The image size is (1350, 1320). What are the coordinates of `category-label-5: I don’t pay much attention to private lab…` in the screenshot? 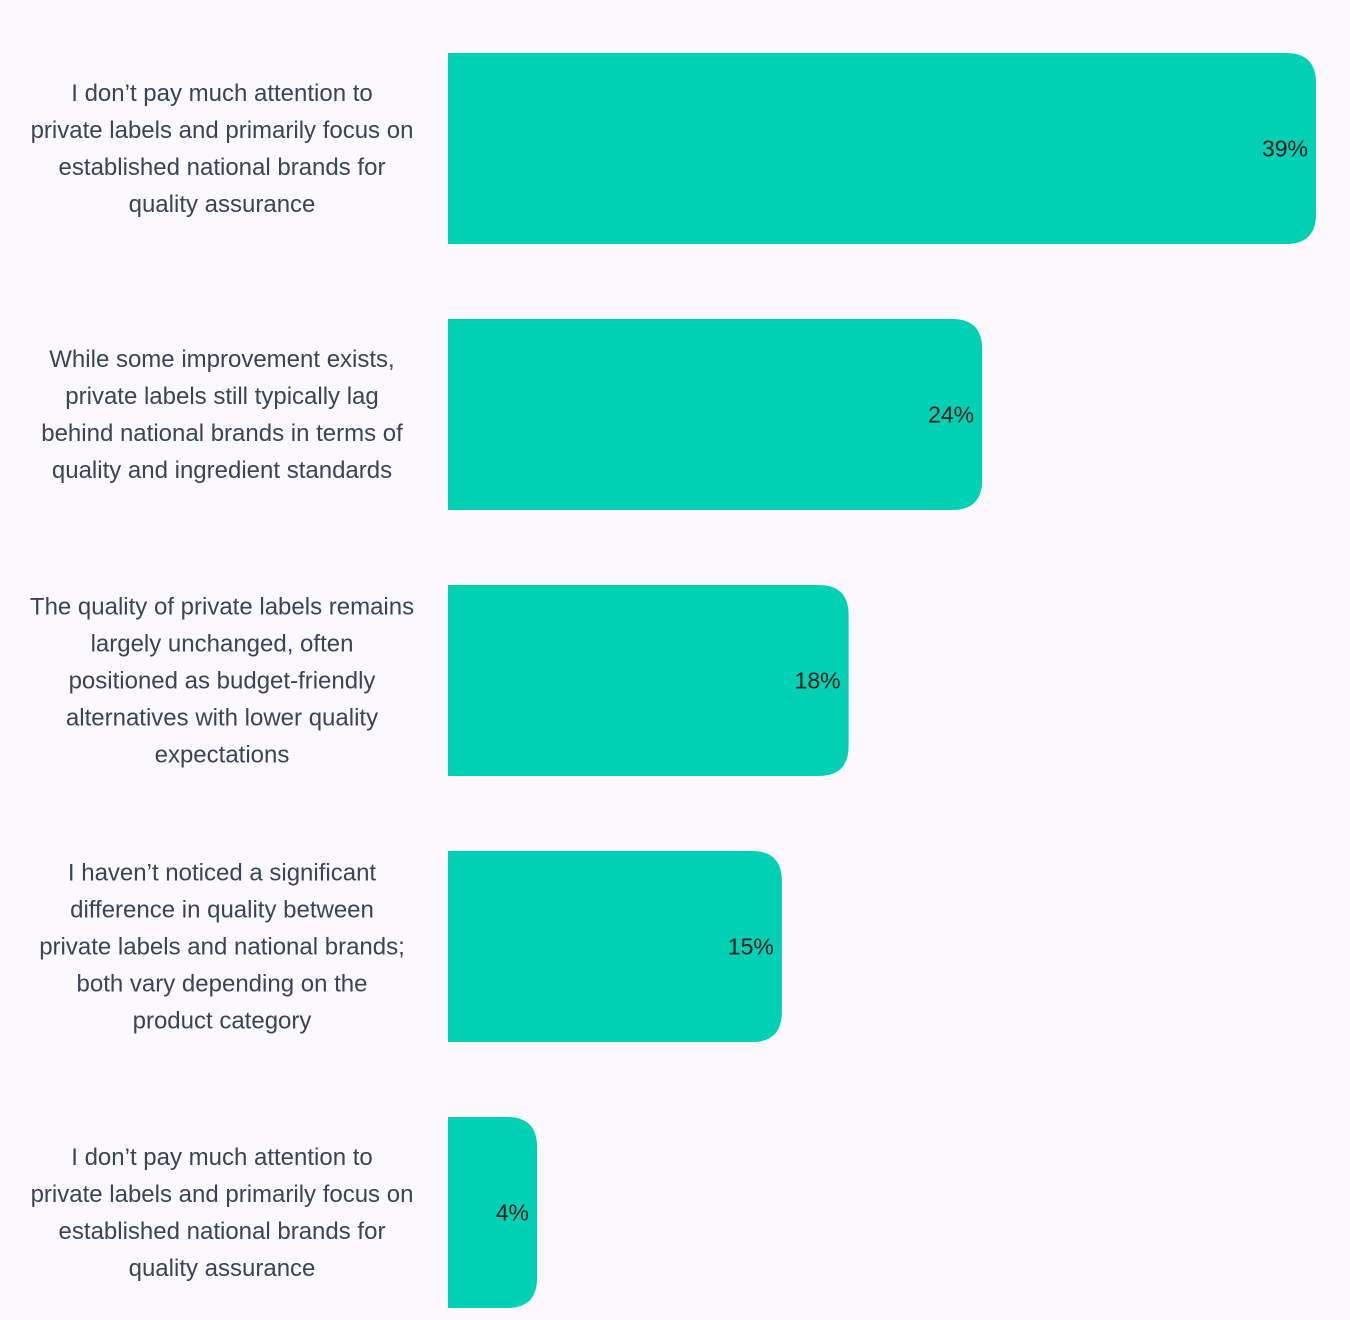 It's located at (222, 1213).